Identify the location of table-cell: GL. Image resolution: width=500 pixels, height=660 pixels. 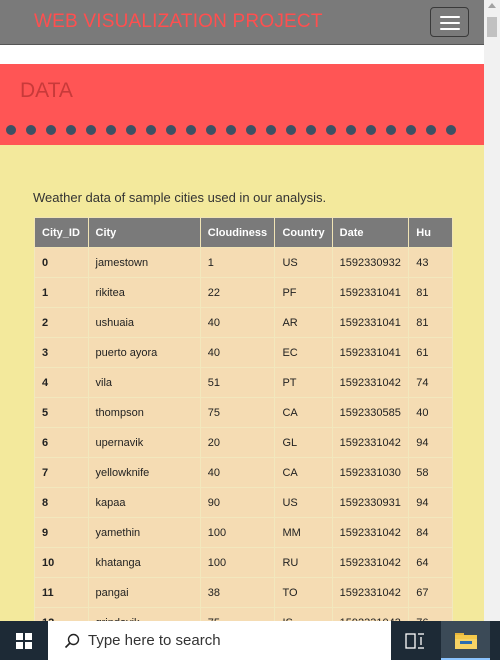
(303, 442).